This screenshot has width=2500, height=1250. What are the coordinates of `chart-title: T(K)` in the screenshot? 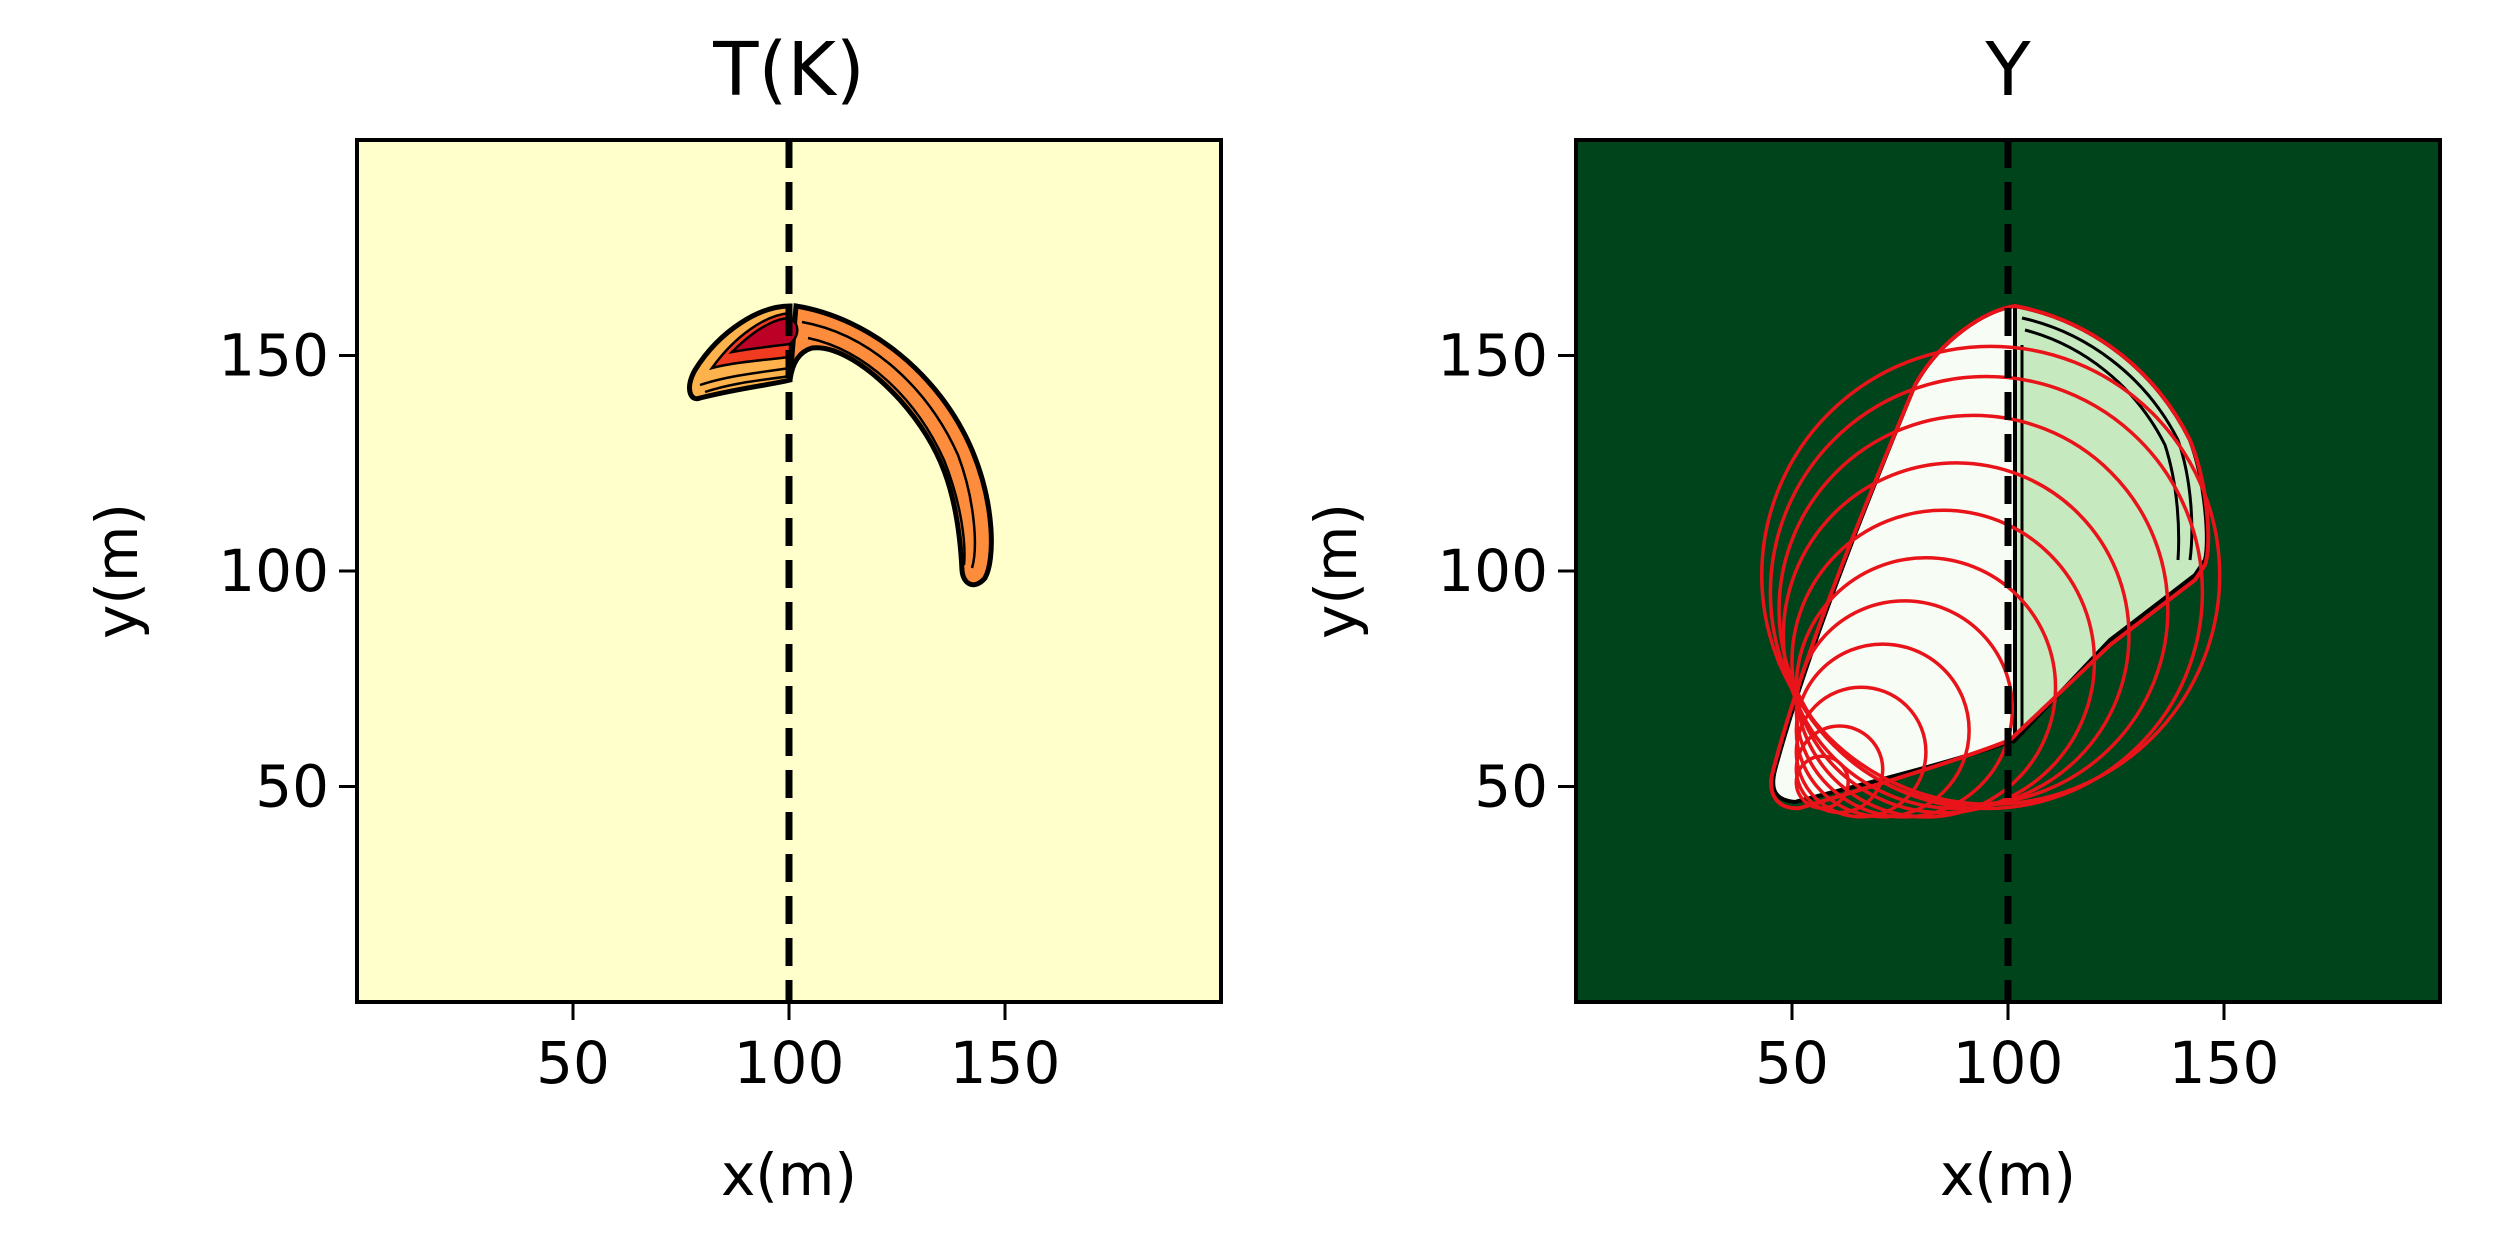 It's located at (788, 70).